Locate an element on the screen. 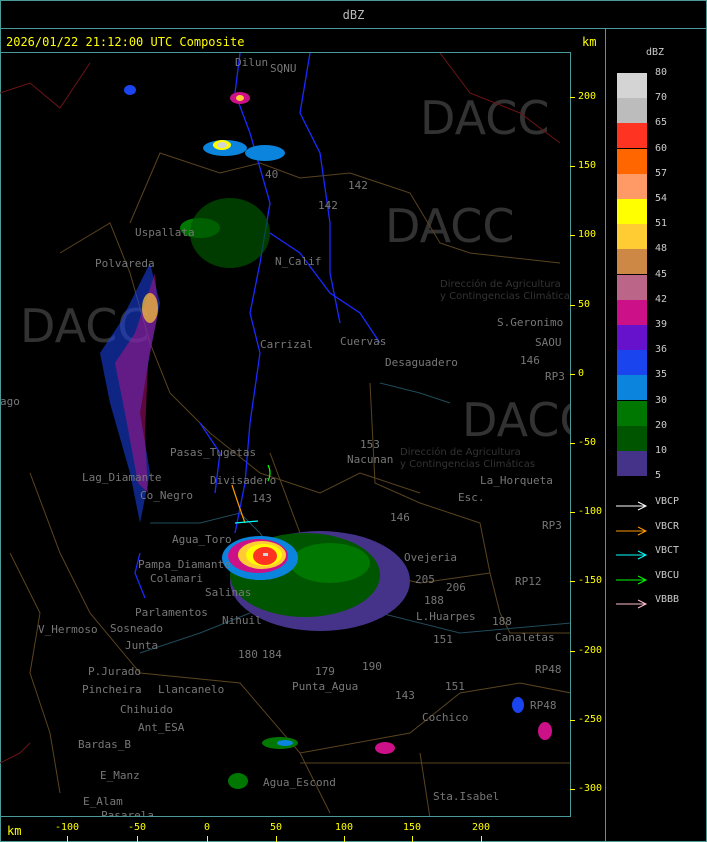  place-label: 188 is located at coordinates (502, 621).